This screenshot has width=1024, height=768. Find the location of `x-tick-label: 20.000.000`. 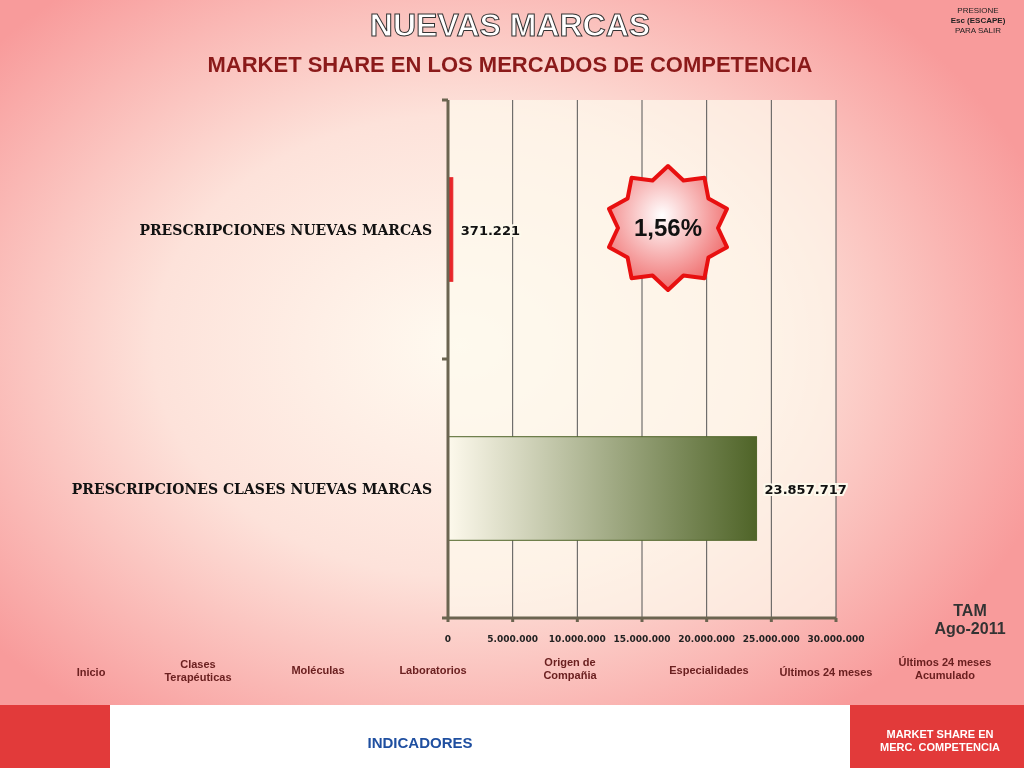

x-tick-label: 20.000.000 is located at coordinates (707, 639).